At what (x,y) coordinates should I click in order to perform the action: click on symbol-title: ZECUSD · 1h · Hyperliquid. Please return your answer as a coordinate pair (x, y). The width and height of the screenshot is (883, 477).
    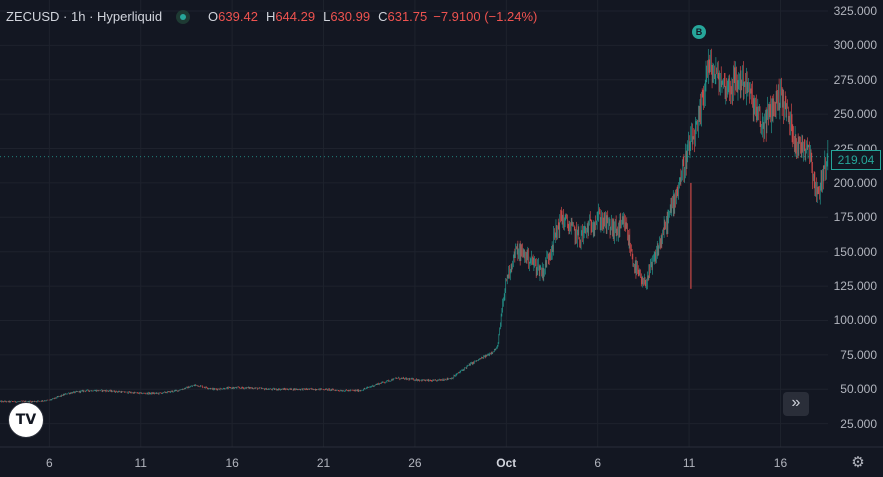
    Looking at the image, I should click on (84, 16).